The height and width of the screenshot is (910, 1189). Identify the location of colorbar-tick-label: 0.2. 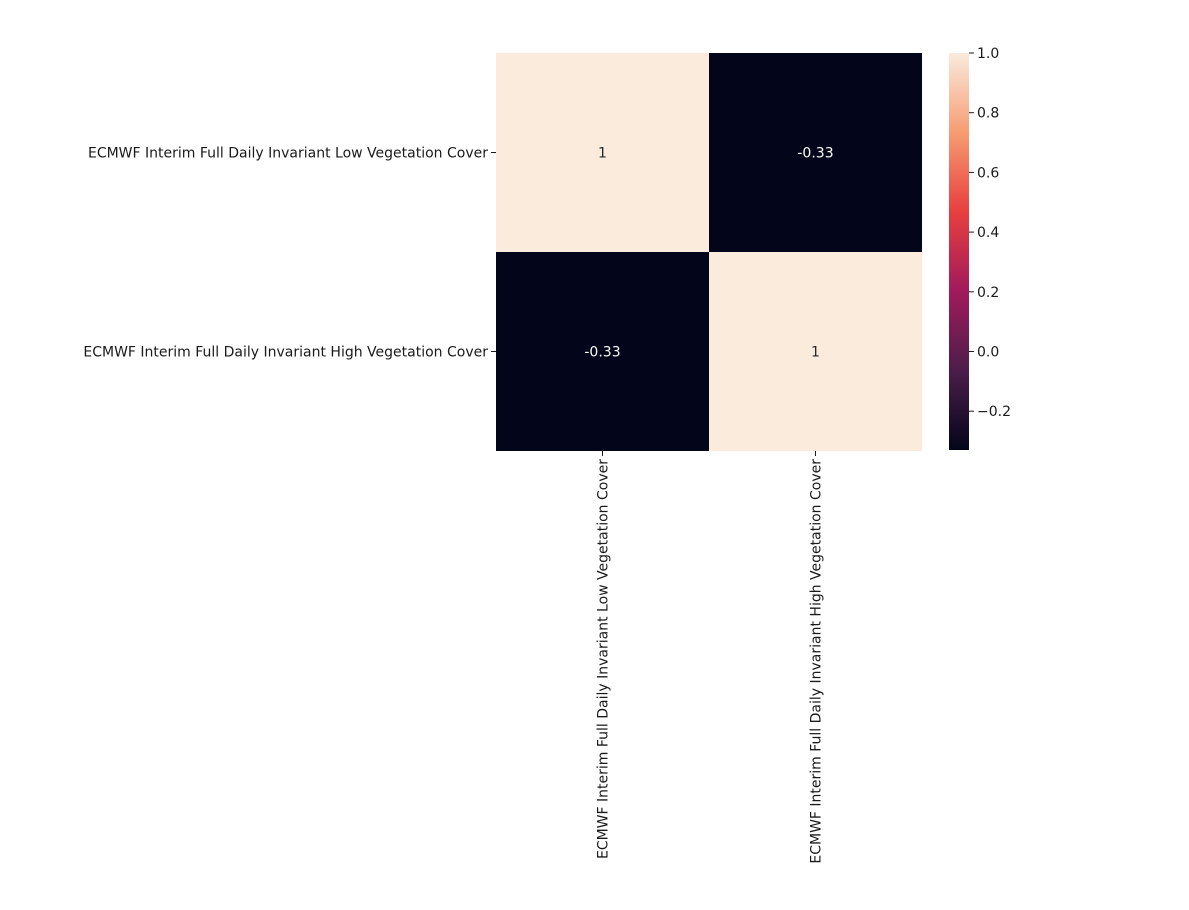
(988, 293).